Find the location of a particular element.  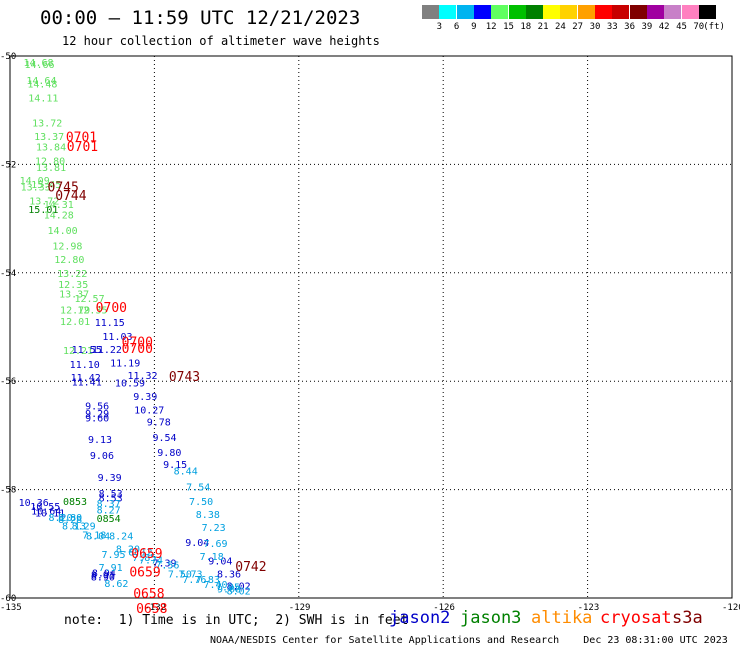

data-label-jason3: 14.68 is located at coordinates (38, 63).